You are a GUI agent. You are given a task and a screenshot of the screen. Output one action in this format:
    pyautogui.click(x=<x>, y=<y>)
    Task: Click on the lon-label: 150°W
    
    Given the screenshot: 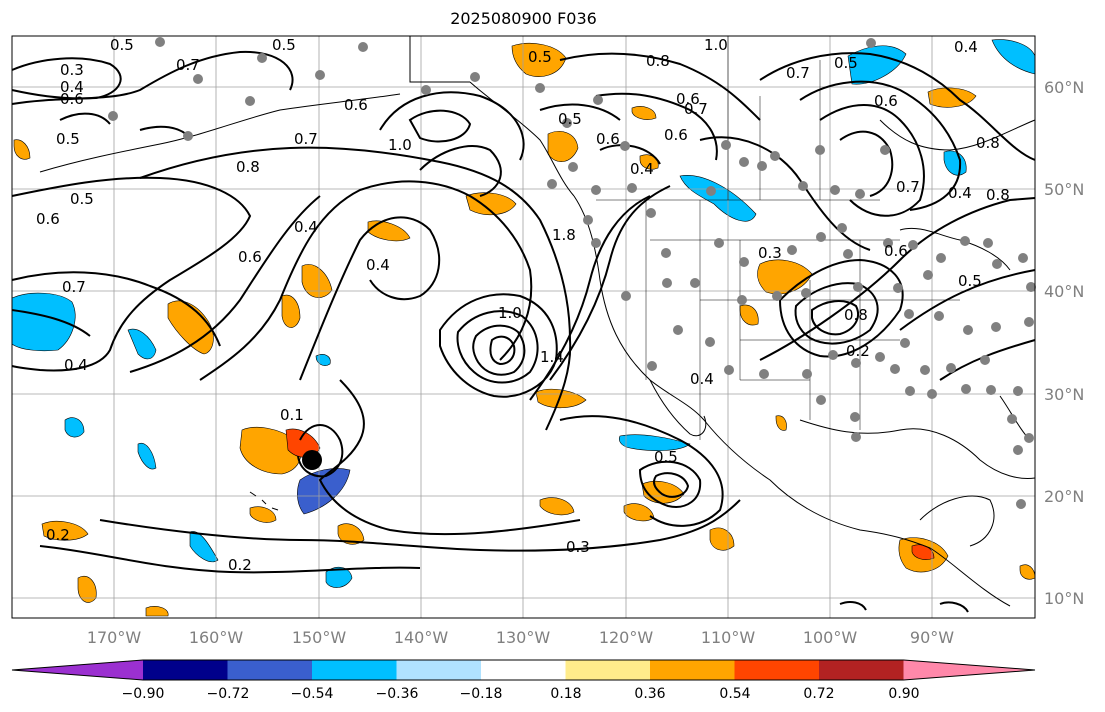 What is the action you would take?
    pyautogui.click(x=319, y=637)
    